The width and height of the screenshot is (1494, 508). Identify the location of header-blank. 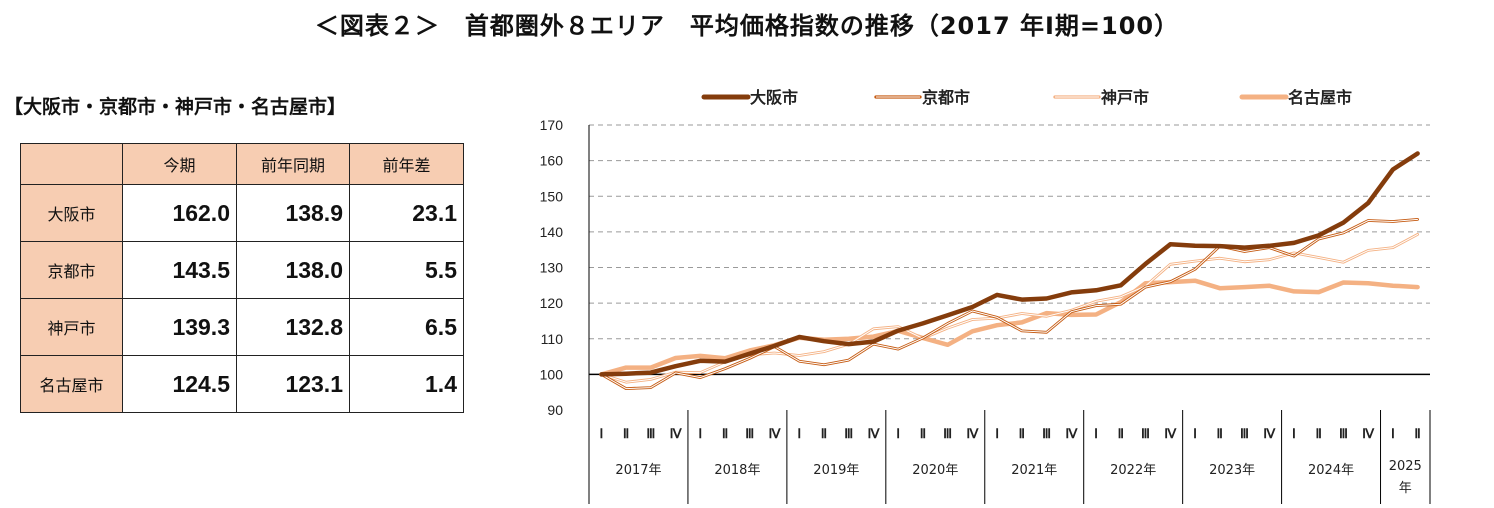
(71, 164).